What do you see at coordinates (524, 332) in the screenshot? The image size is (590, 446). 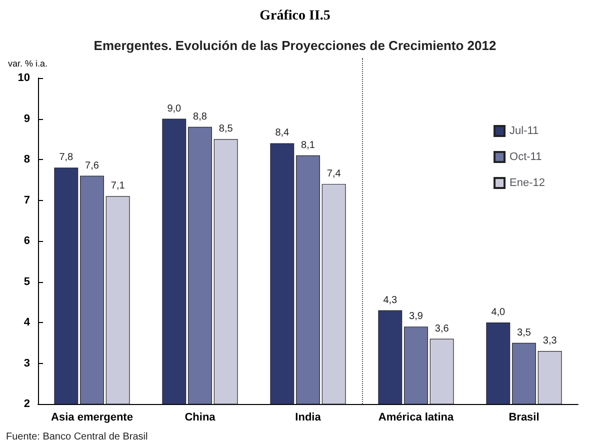 I see `data-label: 3,5` at bounding box center [524, 332].